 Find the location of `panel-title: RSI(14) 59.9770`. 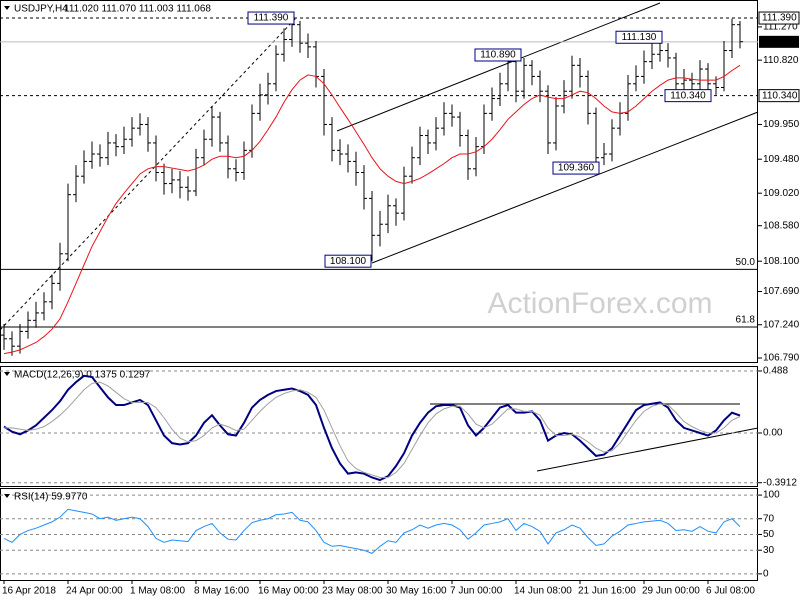

panel-title: RSI(14) 59.9770 is located at coordinates (51, 497).